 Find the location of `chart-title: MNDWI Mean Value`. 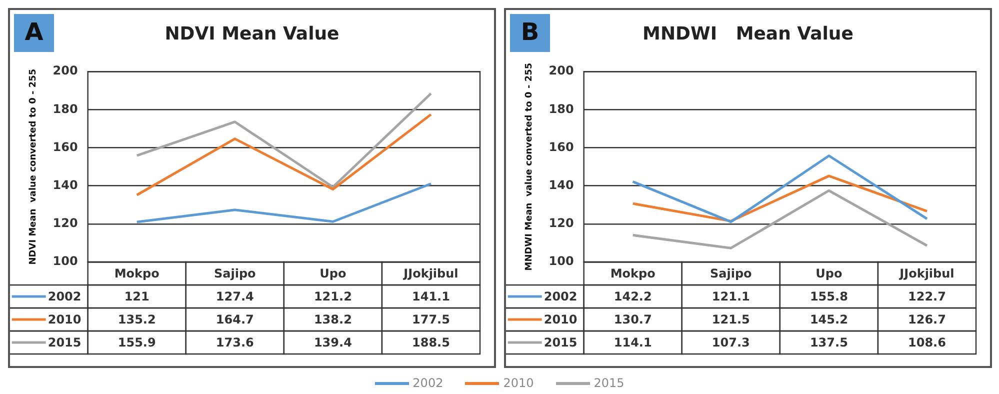

chart-title: MNDWI Mean Value is located at coordinates (748, 33).